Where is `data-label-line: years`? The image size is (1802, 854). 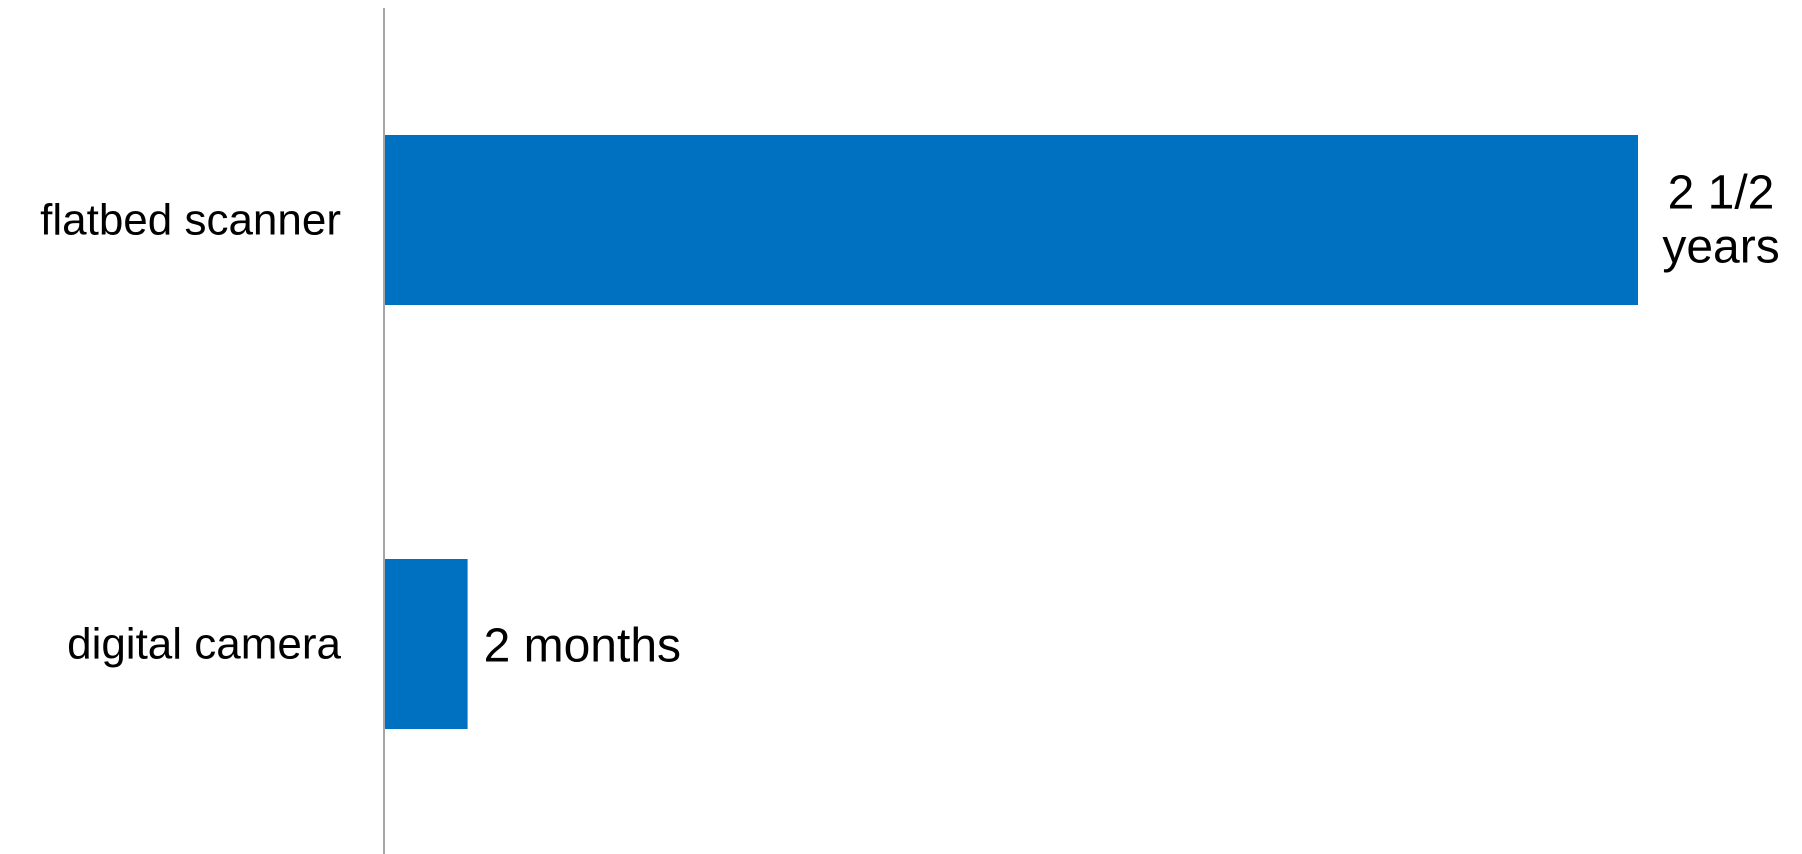
data-label-line: years is located at coordinates (1720, 247).